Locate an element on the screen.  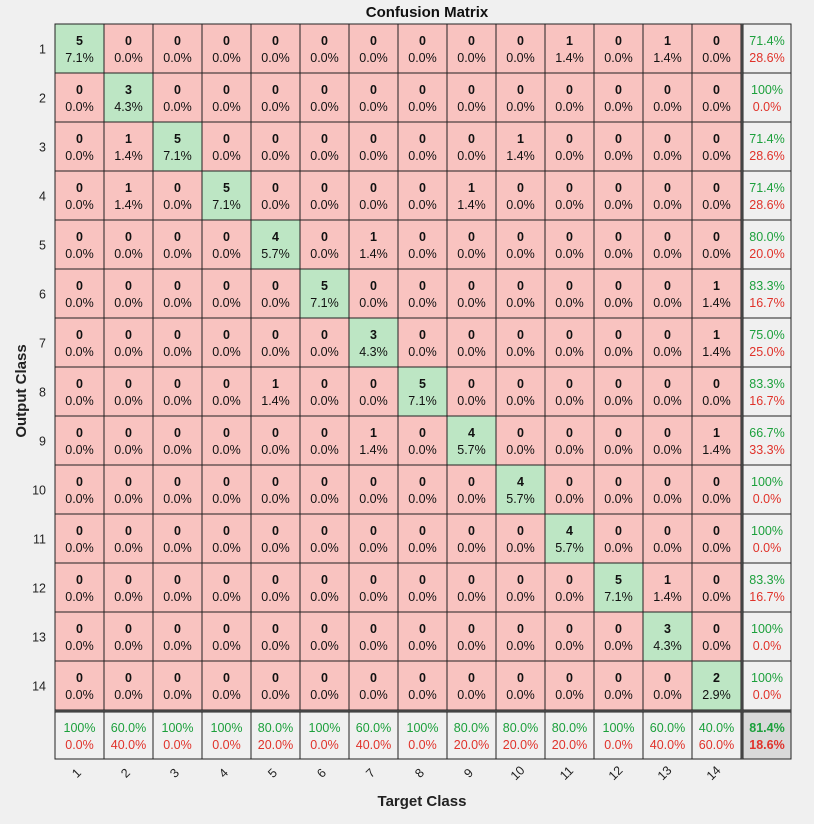
column-error: 0.0% is located at coordinates (79, 745).